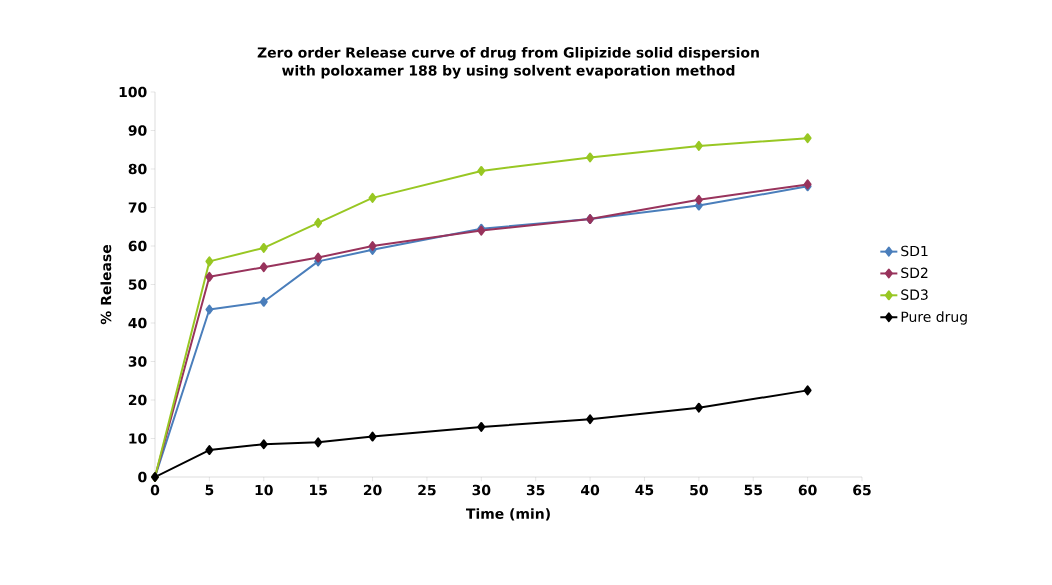 This screenshot has height=585, width=1052. What do you see at coordinates (914, 294) in the screenshot?
I see `legend-label: SD3` at bounding box center [914, 294].